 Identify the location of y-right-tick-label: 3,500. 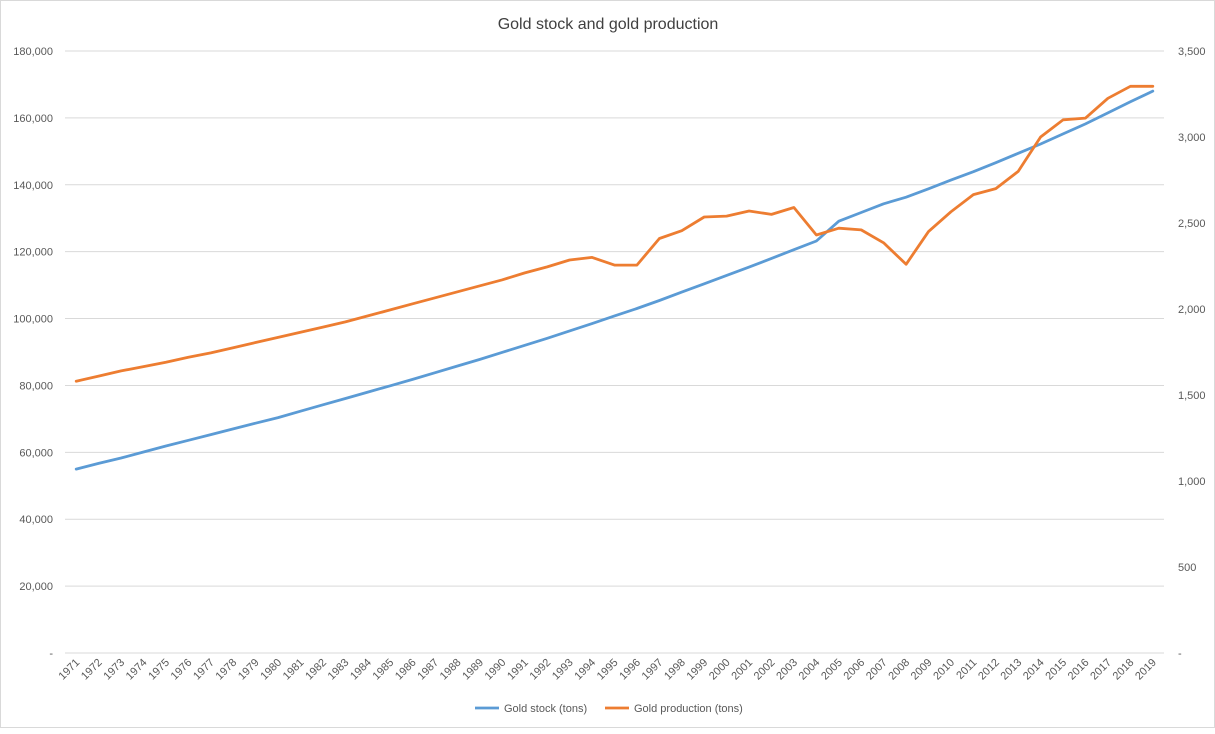
(1192, 52).